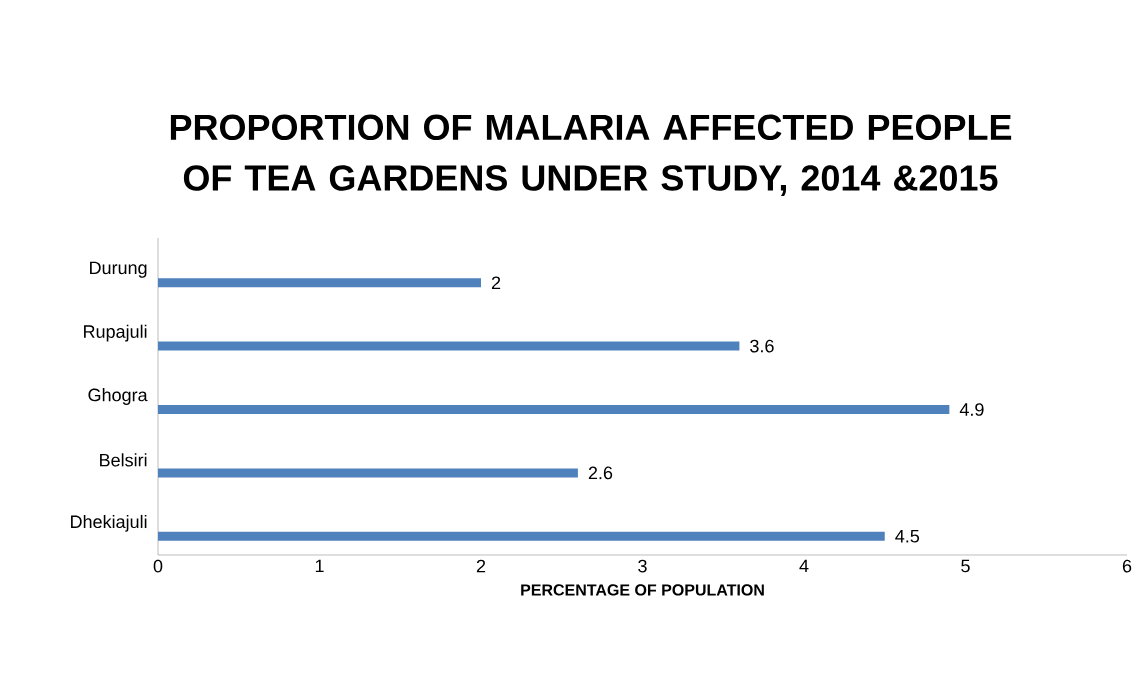 The height and width of the screenshot is (675, 1146). What do you see at coordinates (965, 566) in the screenshot?
I see `x-tick-label: 5` at bounding box center [965, 566].